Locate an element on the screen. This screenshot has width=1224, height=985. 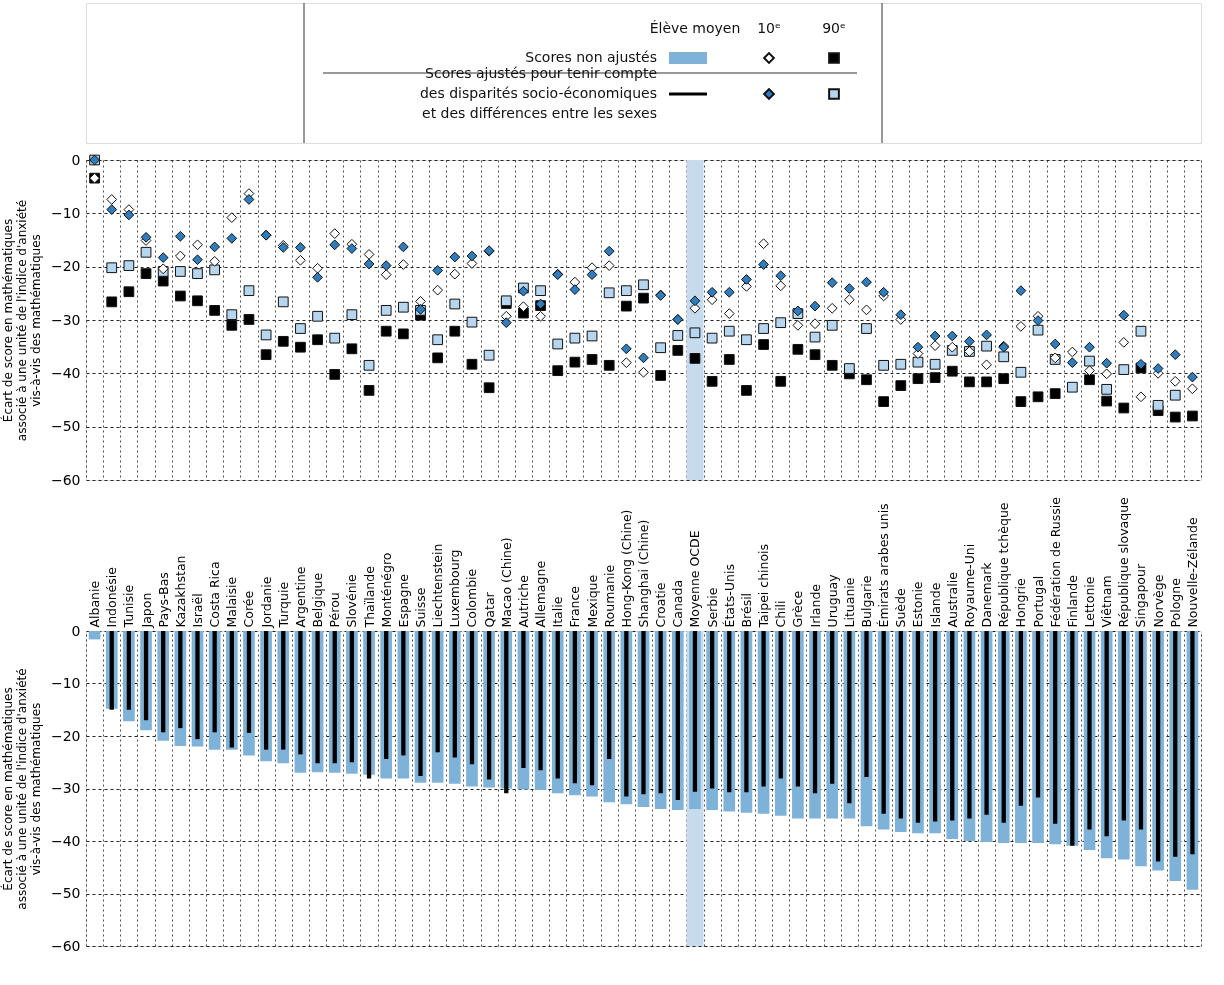
x-tick-label: République tchèque is located at coordinates (1004, 565).